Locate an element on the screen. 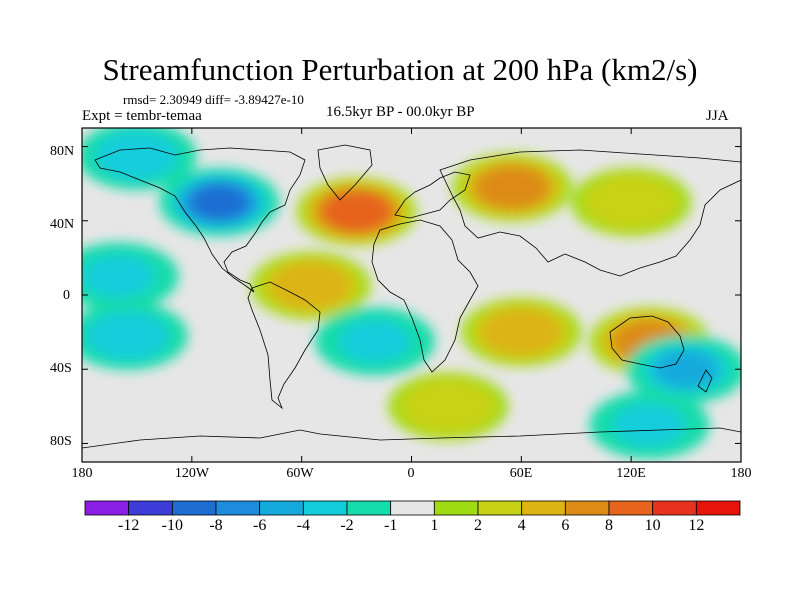 This screenshot has height=600, width=800. period-label: 16.5kyr BP - 00.0kyr BP is located at coordinates (400, 112).